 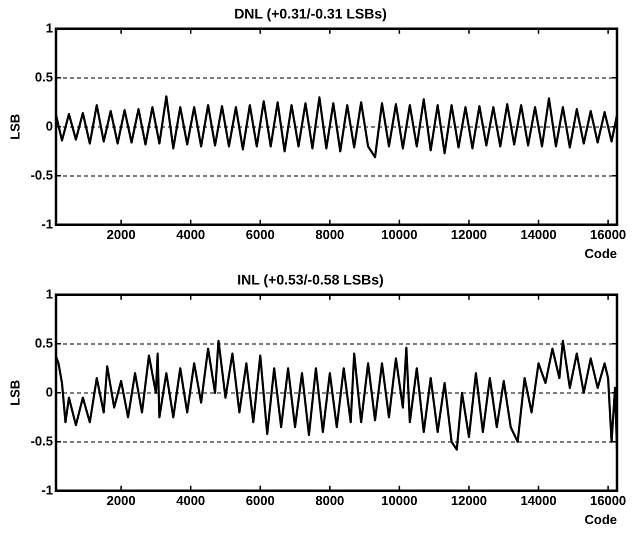 I want to click on chart-title: INL (+0.53/-0.58 LSBs), so click(x=310, y=279).